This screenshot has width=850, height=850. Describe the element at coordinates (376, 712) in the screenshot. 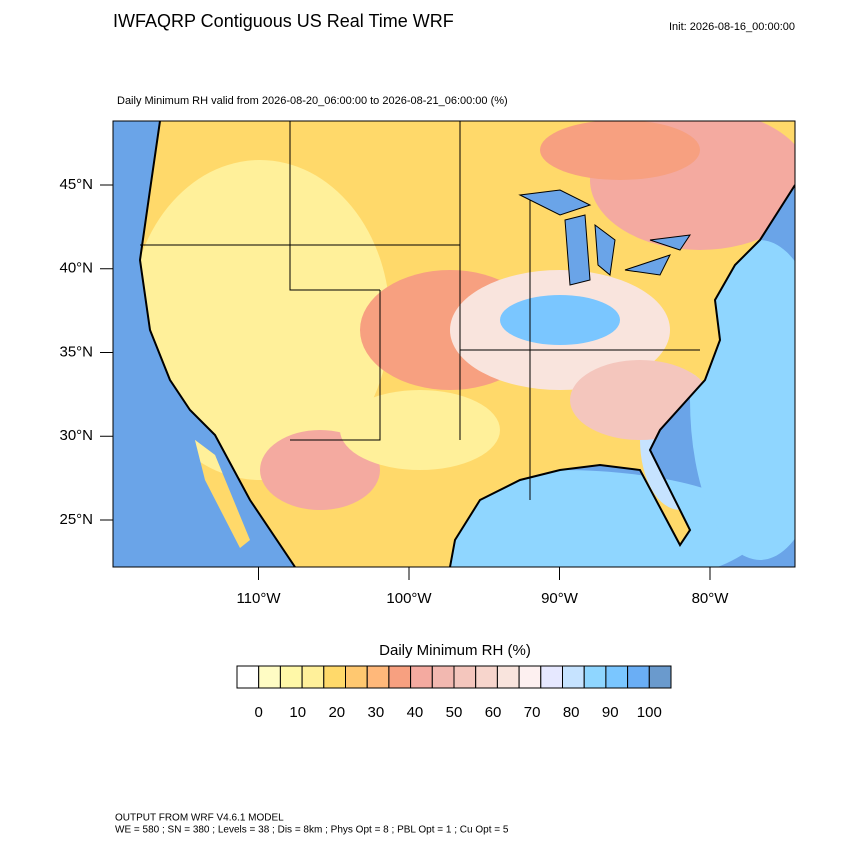

I see `colorbar-label: 30` at that location.